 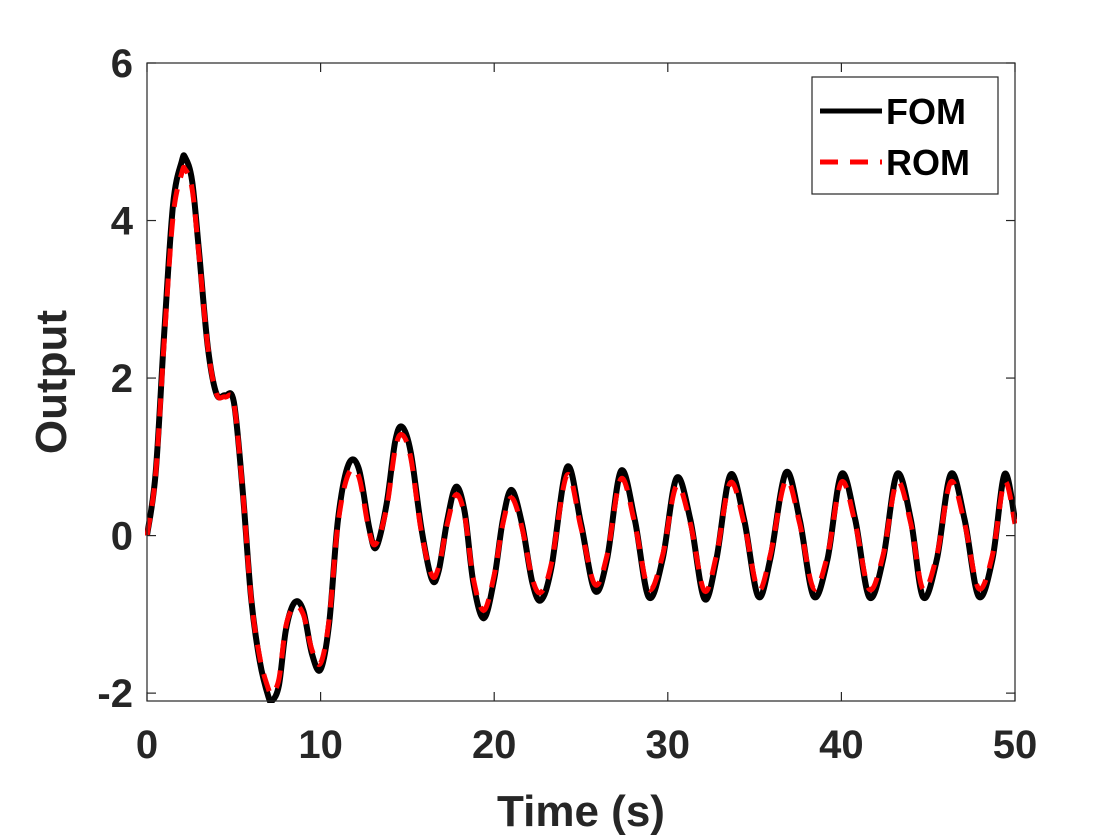 What do you see at coordinates (1015, 745) in the screenshot?
I see `x-tick-label: 50` at bounding box center [1015, 745].